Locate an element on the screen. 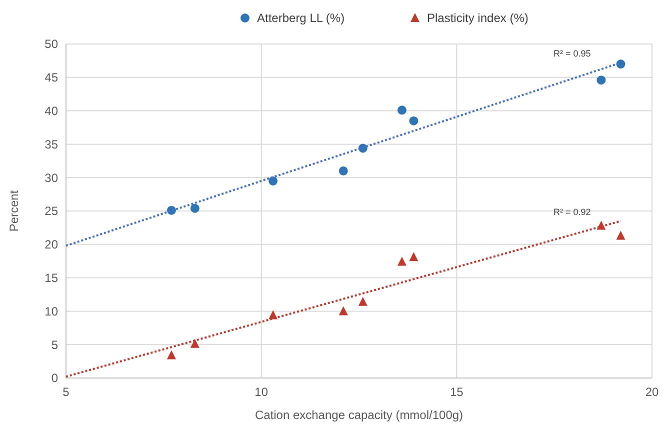  x-tick-label: 20 is located at coordinates (652, 392).